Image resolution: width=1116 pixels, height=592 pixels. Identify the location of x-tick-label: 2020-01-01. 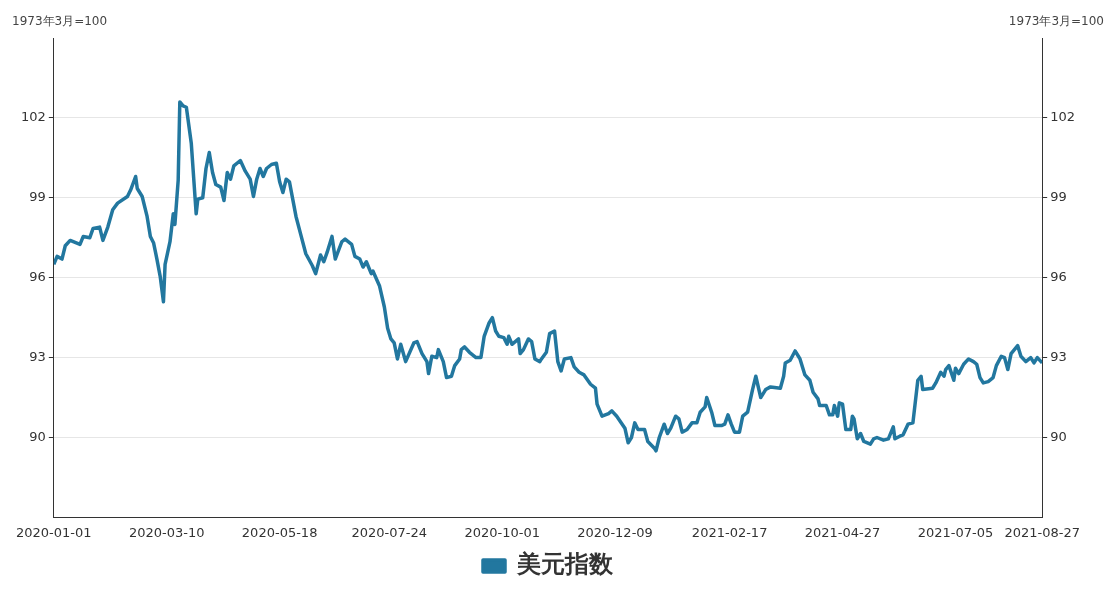
(54, 532).